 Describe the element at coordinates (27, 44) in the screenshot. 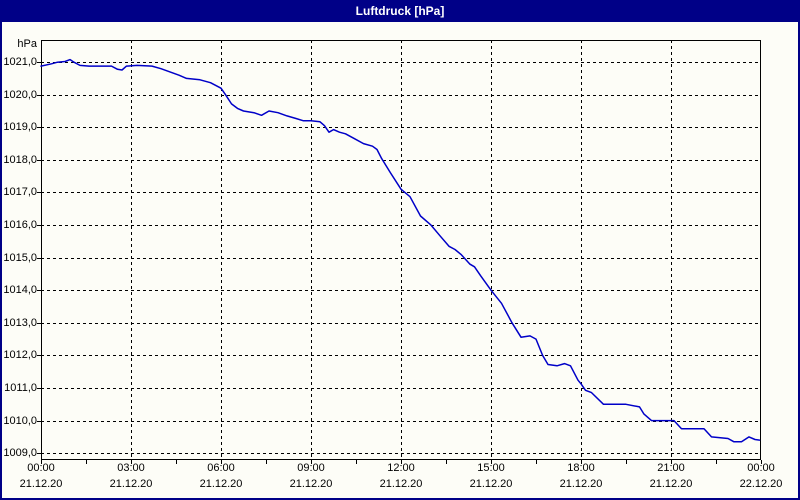

I see `y-axis-unit-label: hPa` at that location.